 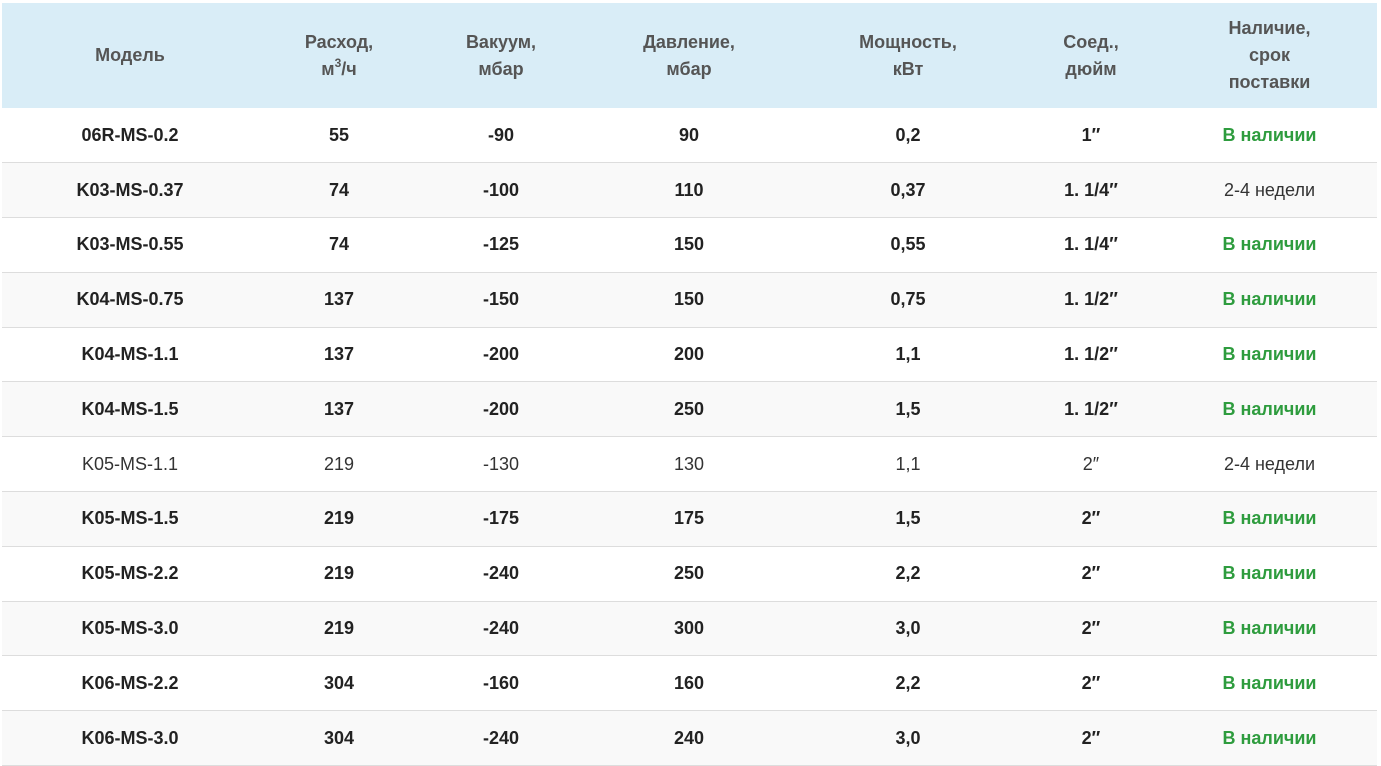 I want to click on cell-vacuum: -175, so click(x=501, y=518).